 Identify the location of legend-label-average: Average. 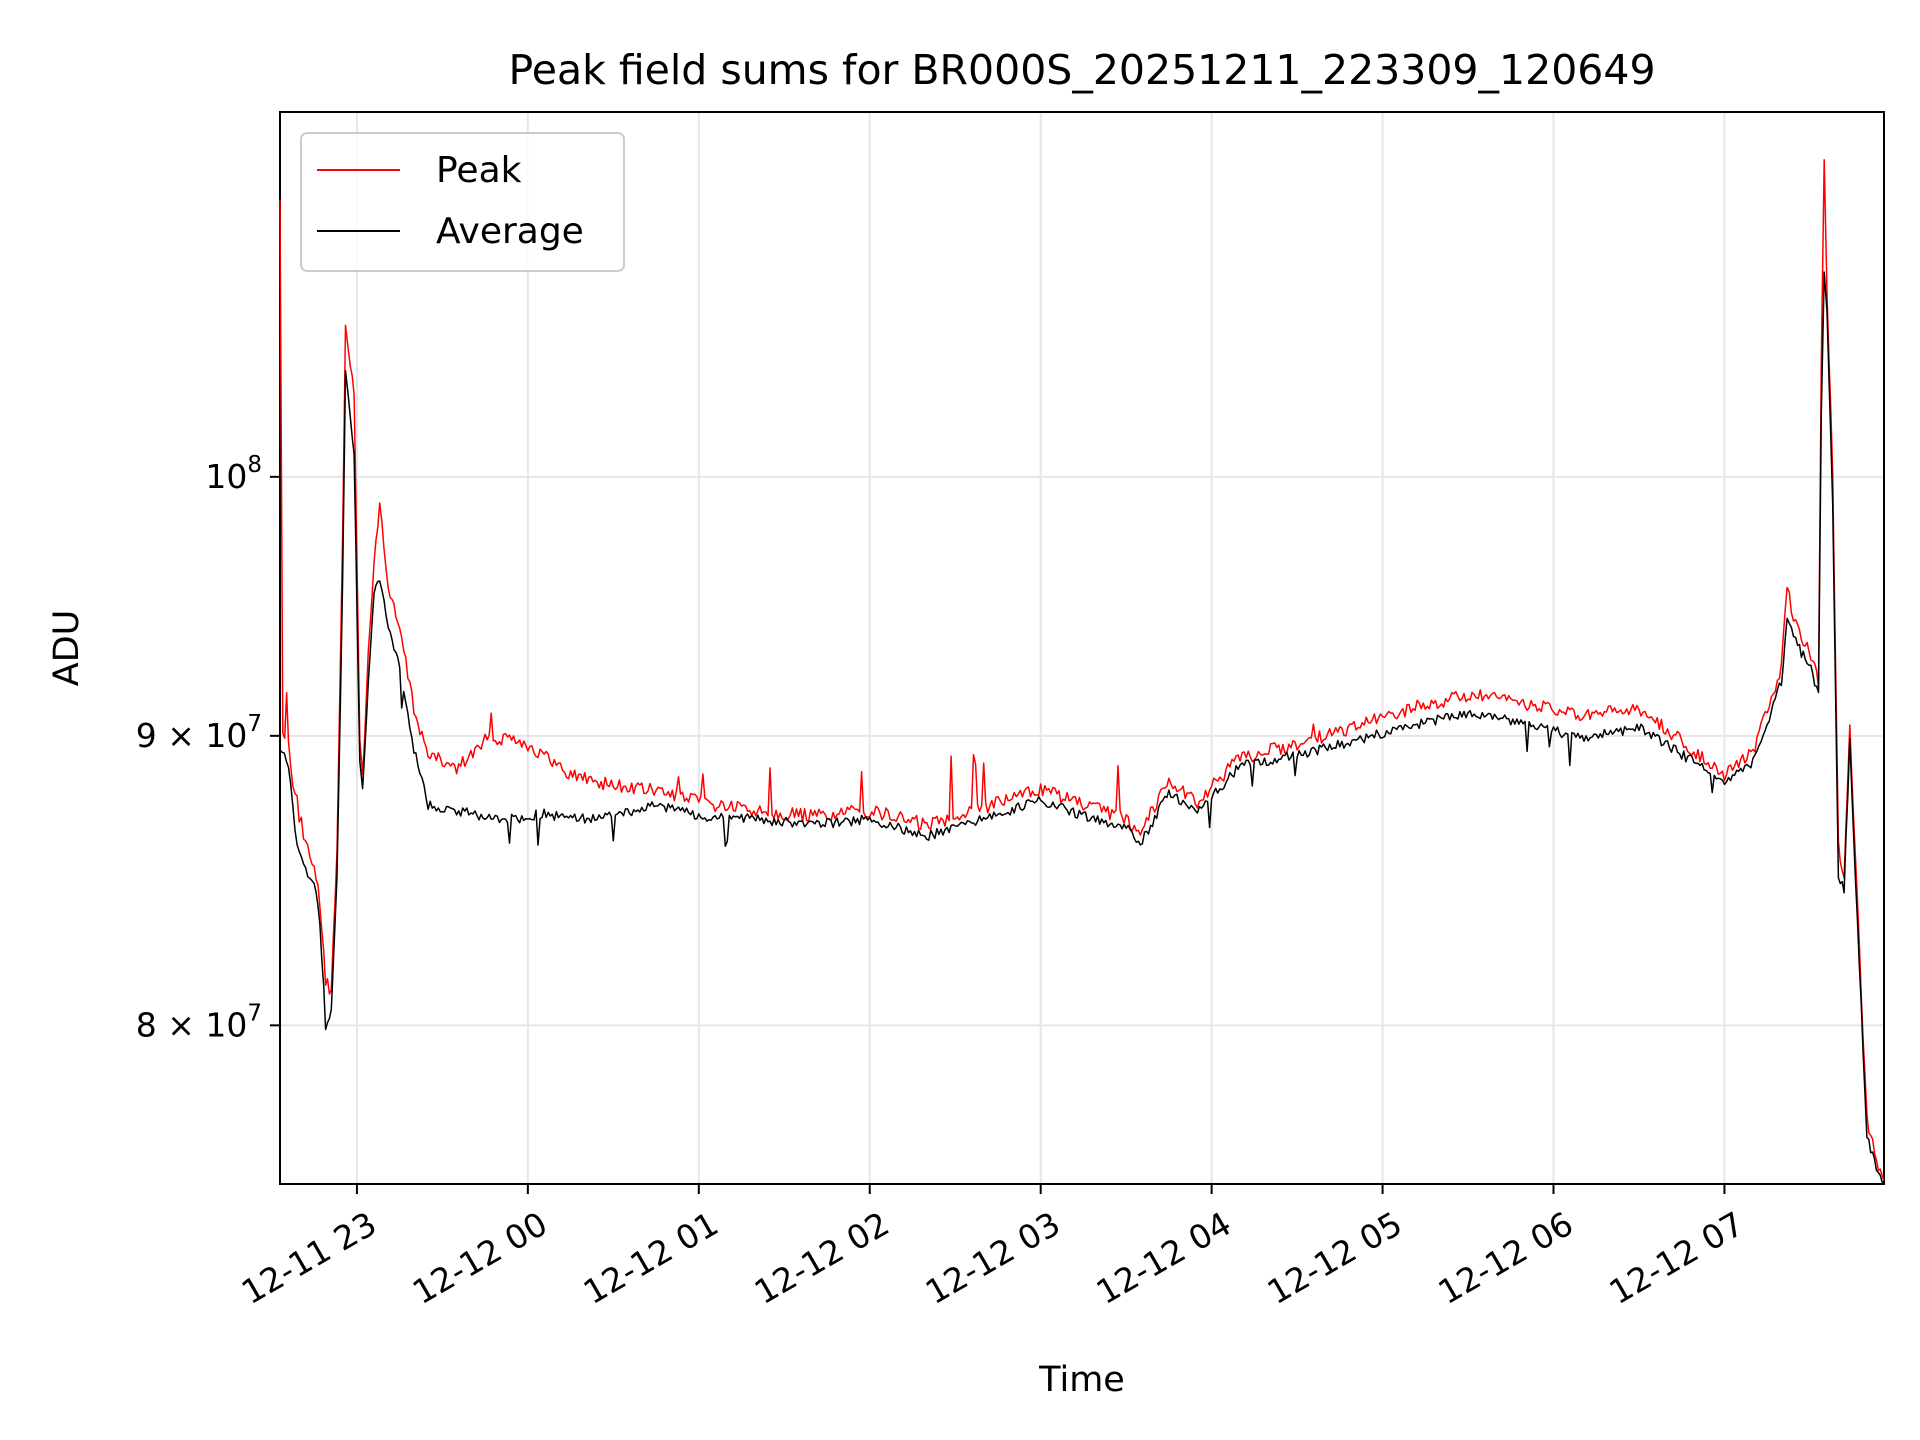
(510, 231).